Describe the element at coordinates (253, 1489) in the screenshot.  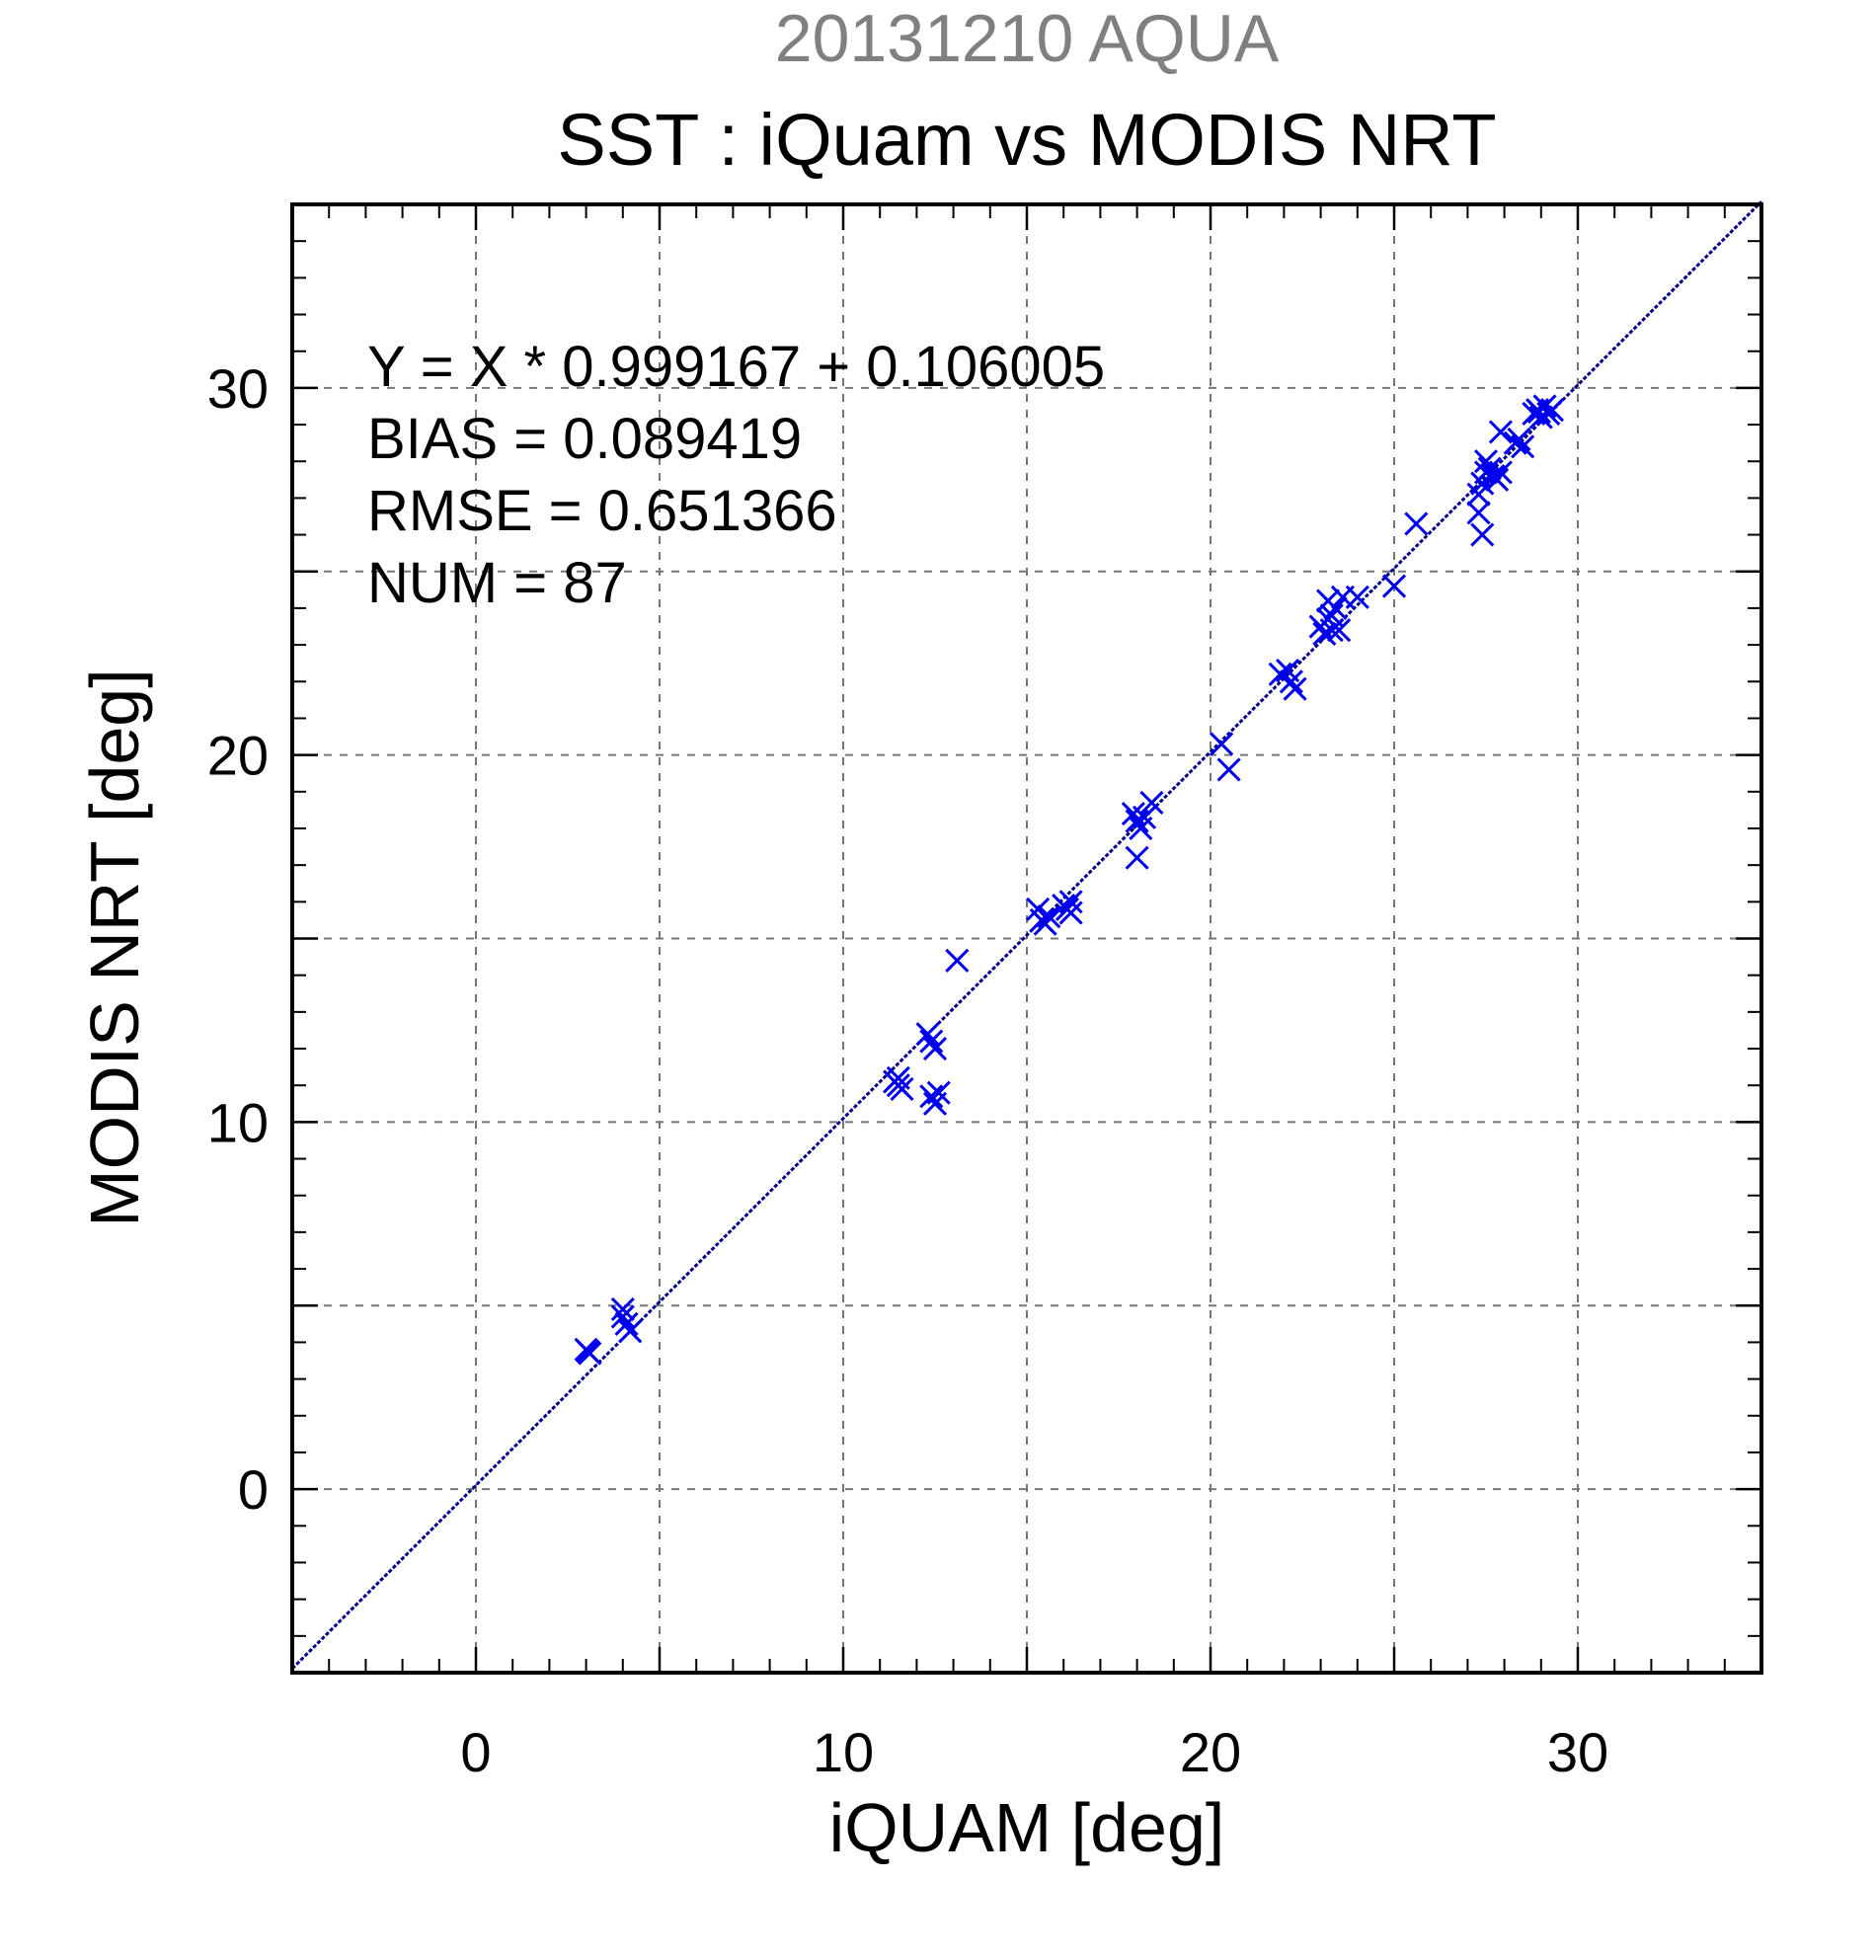
I see `y-tick-label: 0` at that location.